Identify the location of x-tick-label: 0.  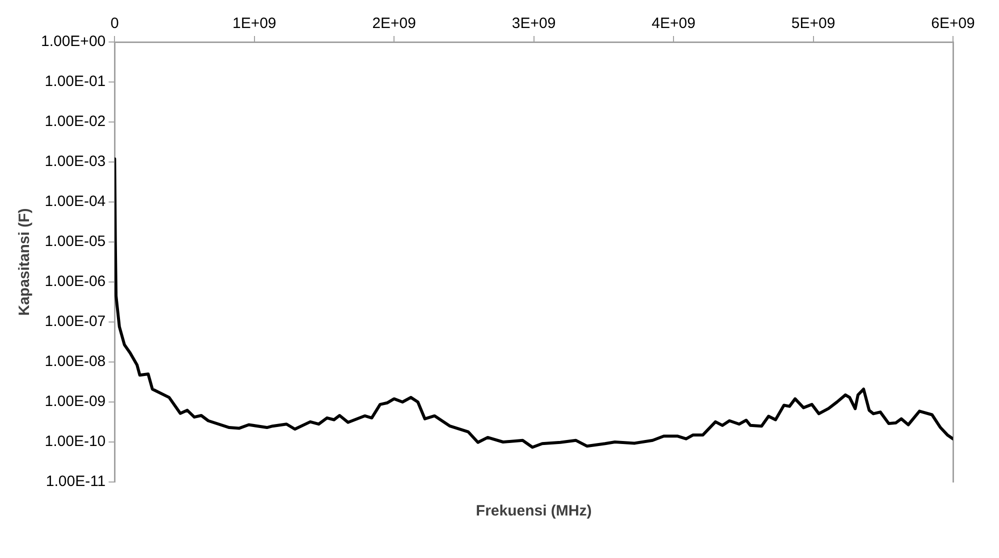
(114, 23).